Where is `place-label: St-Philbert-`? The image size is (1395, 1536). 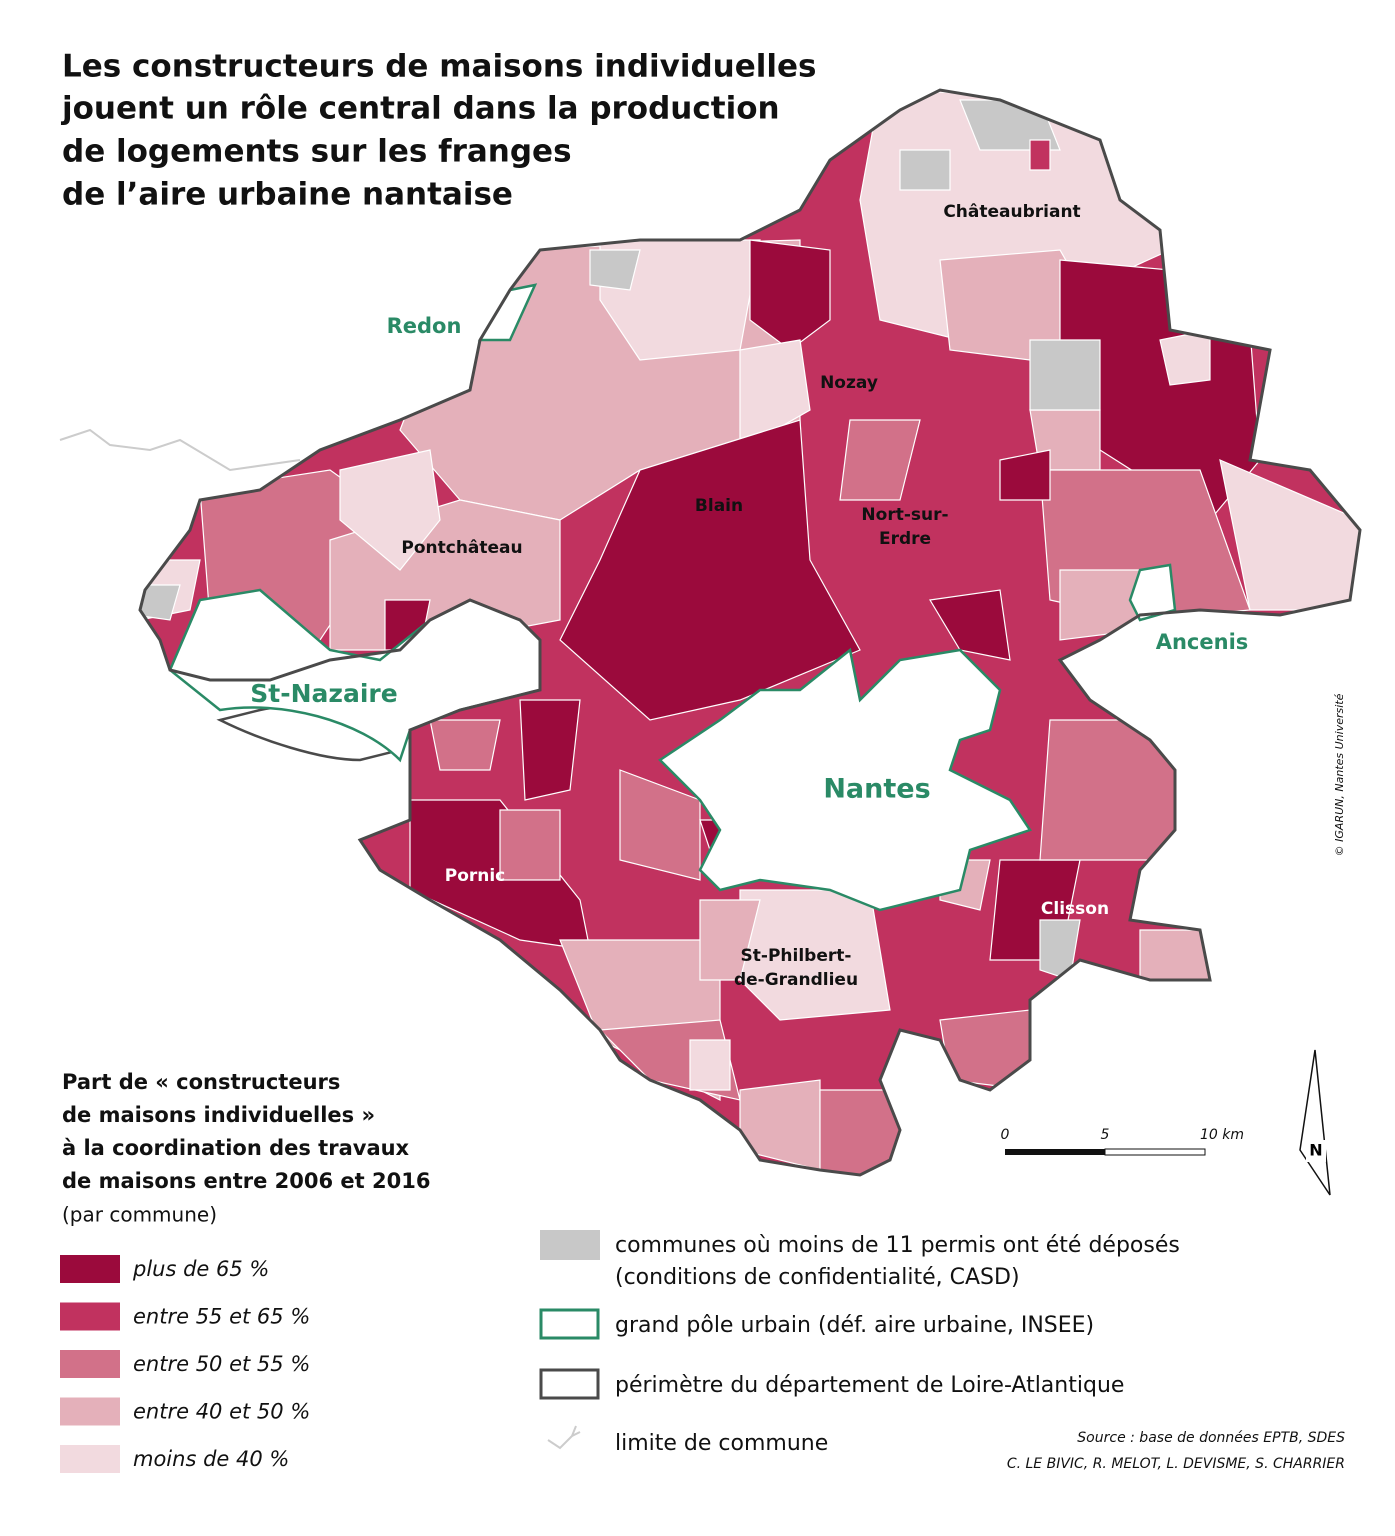 place-label: St-Philbert- is located at coordinates (796, 956).